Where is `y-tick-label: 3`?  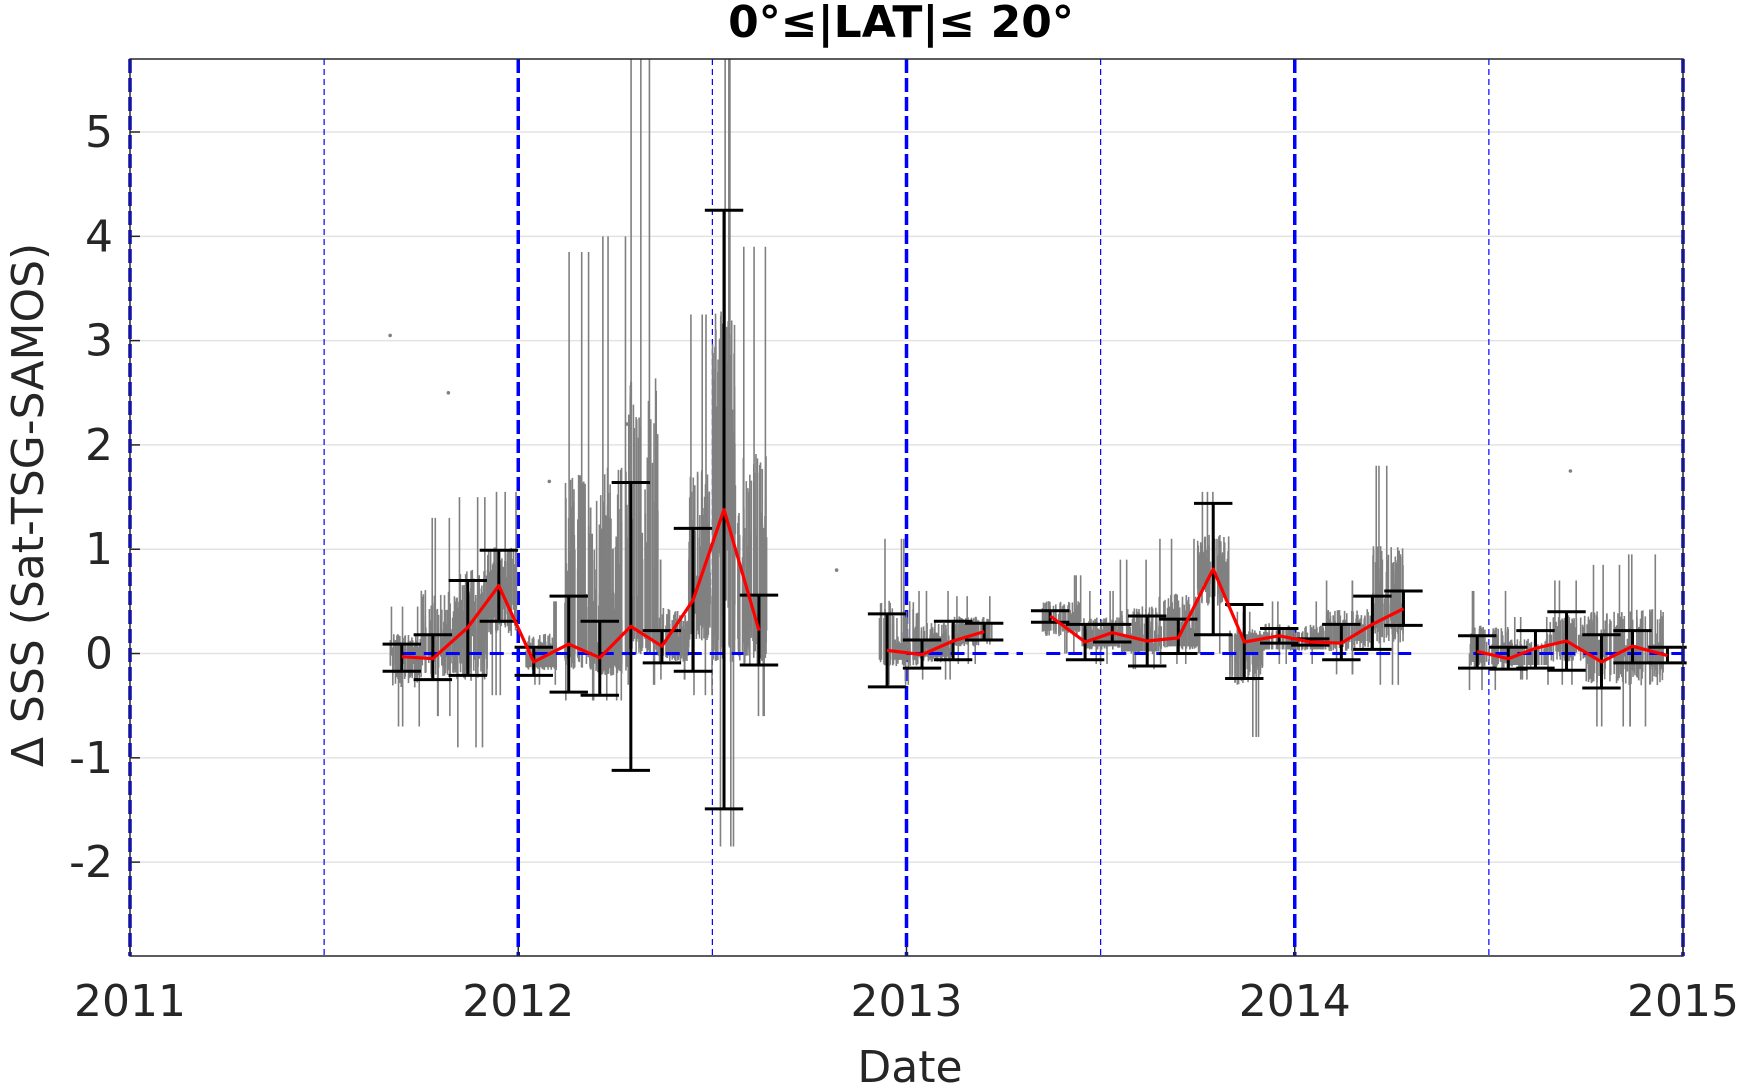
y-tick-label: 3 is located at coordinates (99, 341).